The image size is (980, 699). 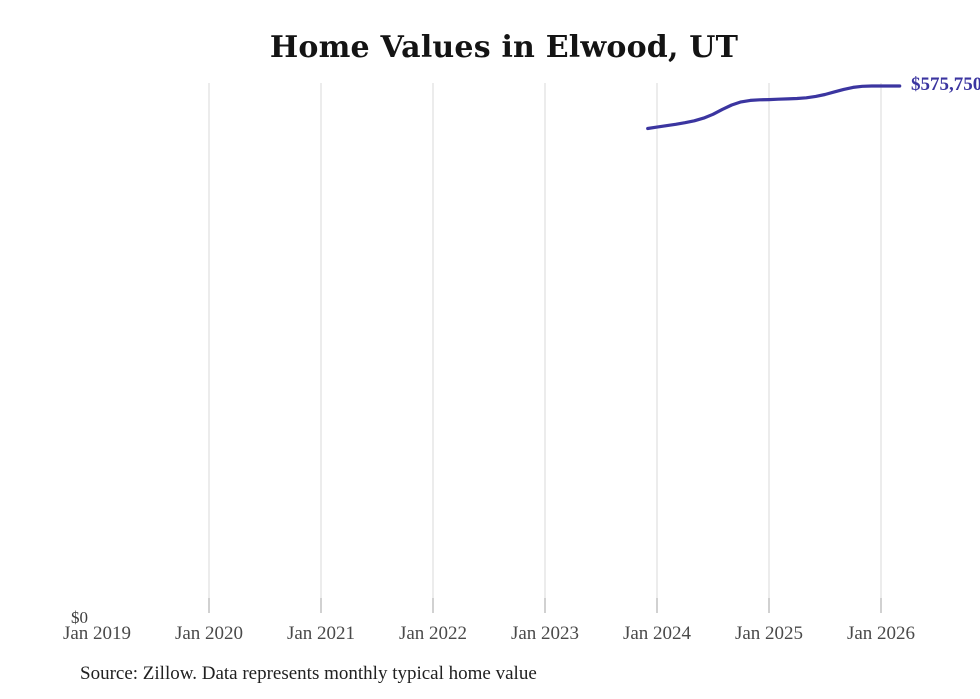 What do you see at coordinates (97, 633) in the screenshot?
I see `x-tick-label: Jan 2019` at bounding box center [97, 633].